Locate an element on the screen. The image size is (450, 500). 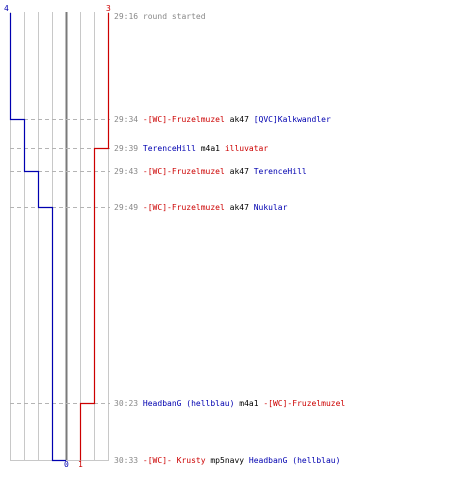
weapon: mp5navy is located at coordinates (227, 460).